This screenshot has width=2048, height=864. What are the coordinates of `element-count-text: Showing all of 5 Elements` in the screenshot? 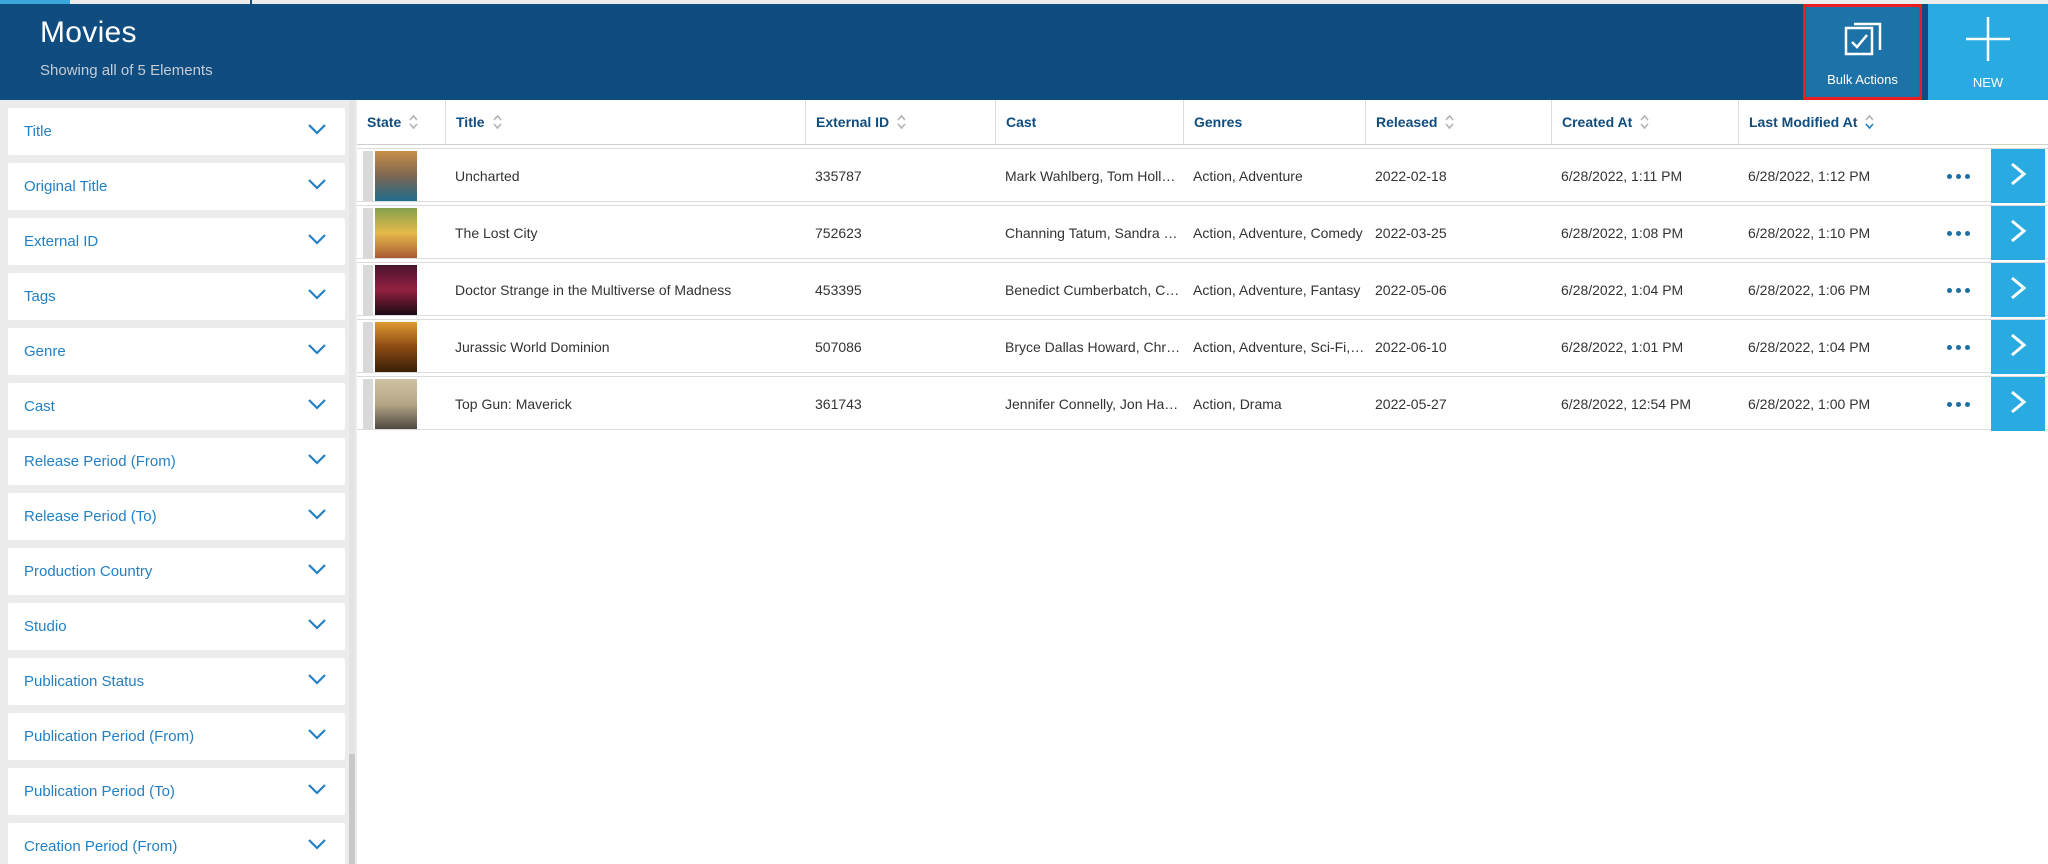 It's located at (126, 70).